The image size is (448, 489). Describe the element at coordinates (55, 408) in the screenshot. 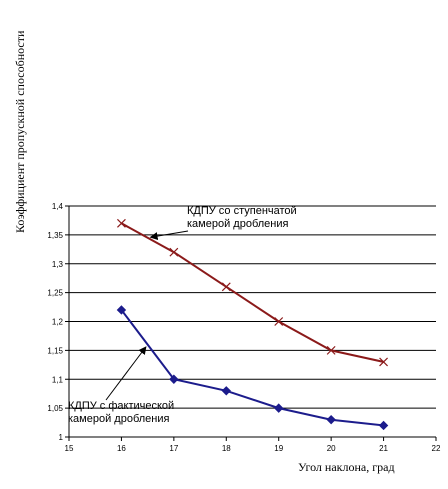

I see `y-tick-label: 1,05` at that location.